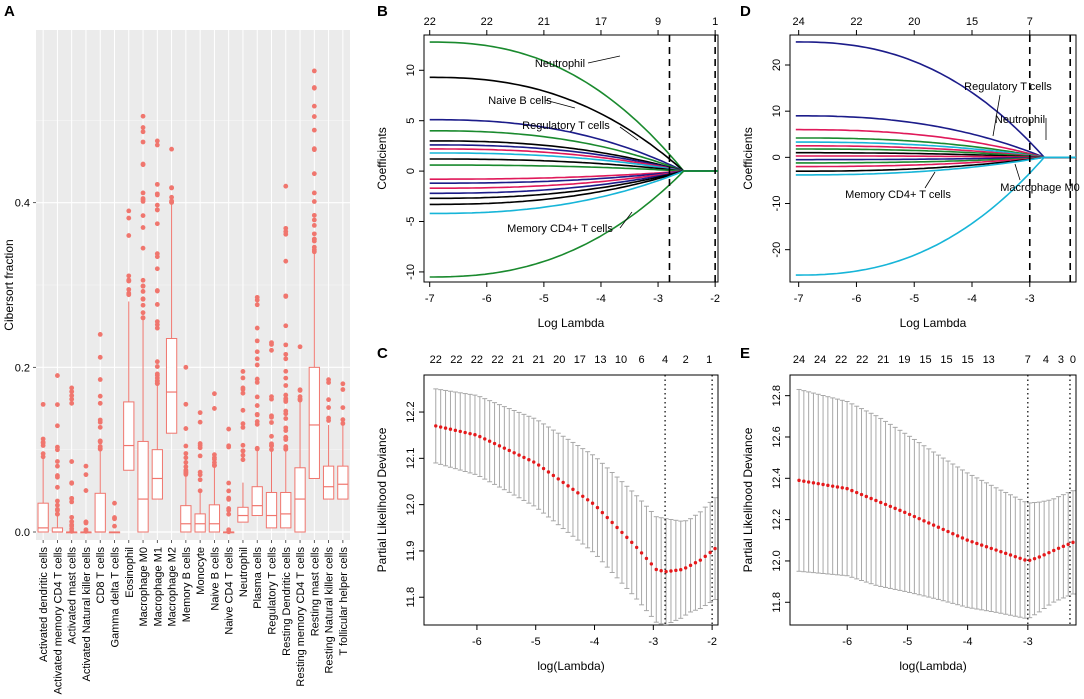 This screenshot has width=1084, height=699. Describe the element at coordinates (686, 360) in the screenshot. I see `top-tick-label: 2` at that location.